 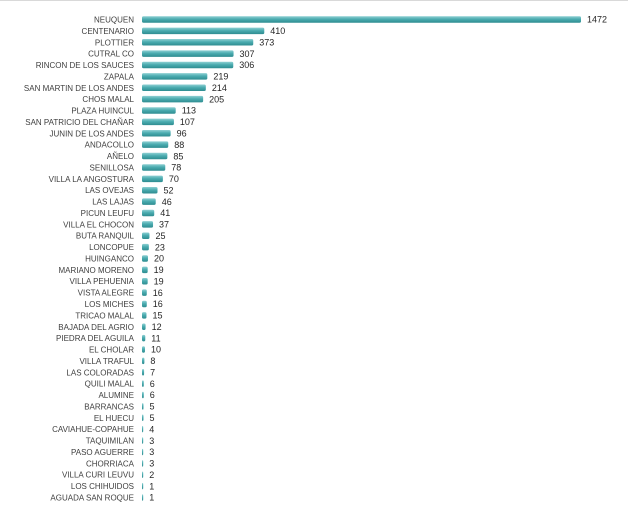 I want to click on category-label: PASO AGUERRE, so click(x=102, y=452).